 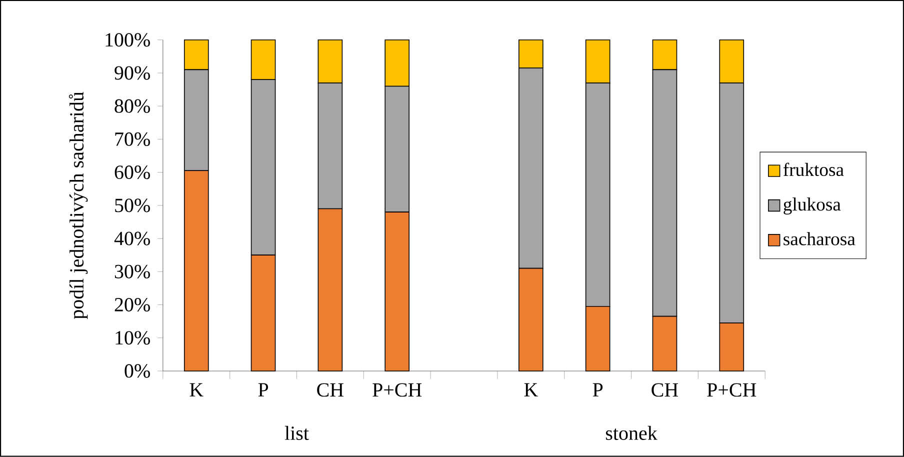 What do you see at coordinates (133, 338) in the screenshot?
I see `y-tick-label: 10%` at bounding box center [133, 338].